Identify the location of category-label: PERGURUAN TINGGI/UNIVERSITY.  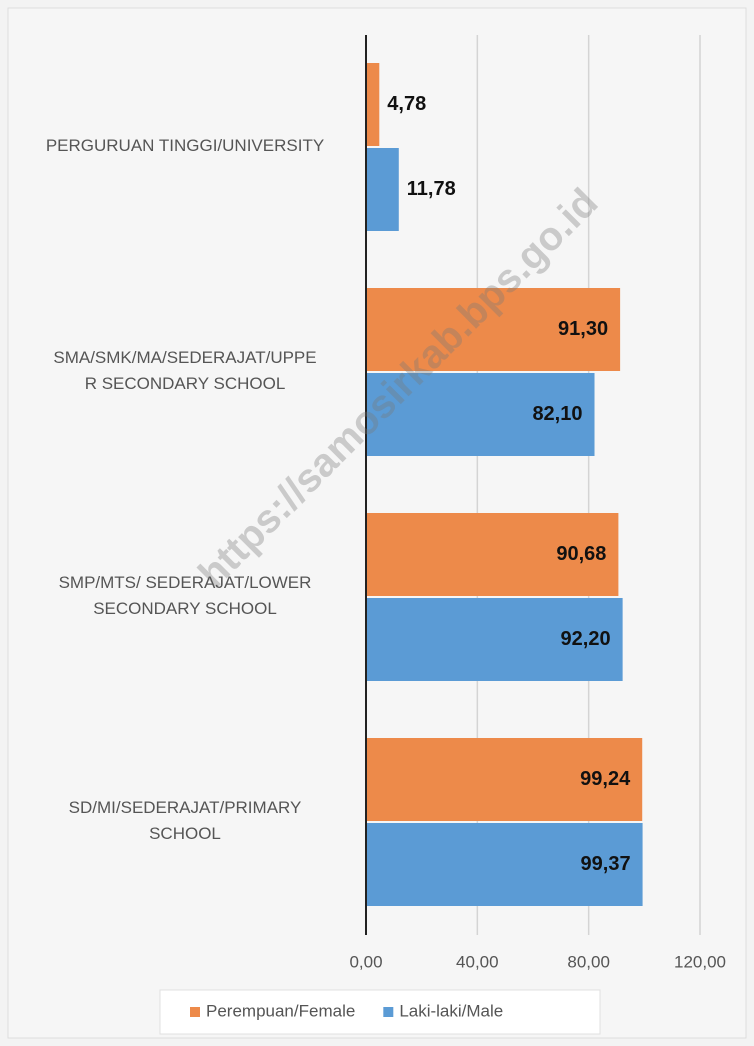
(185, 145).